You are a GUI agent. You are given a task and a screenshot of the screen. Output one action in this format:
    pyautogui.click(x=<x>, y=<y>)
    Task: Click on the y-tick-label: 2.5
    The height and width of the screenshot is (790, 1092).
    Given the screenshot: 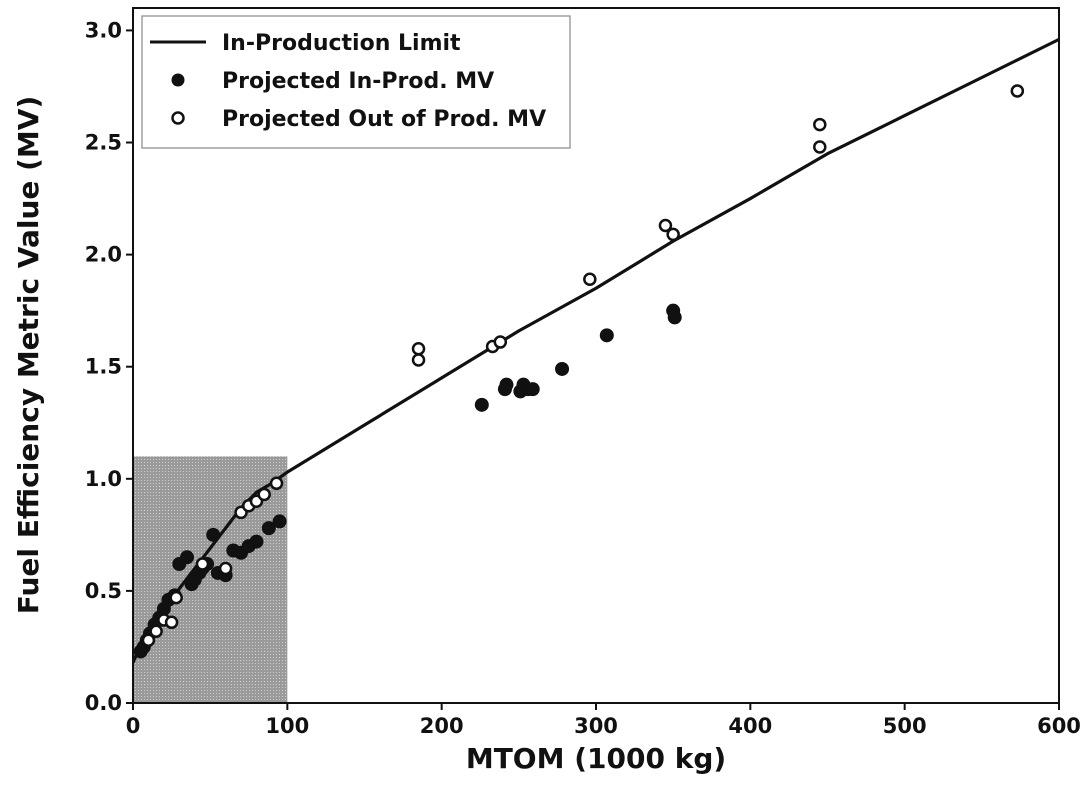 What is the action you would take?
    pyautogui.click(x=103, y=143)
    